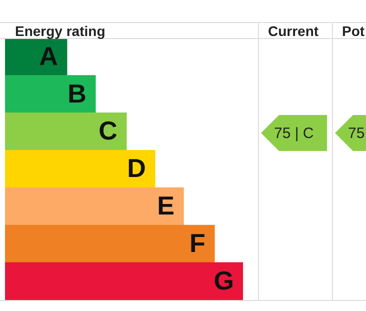 Image resolution: width=366 pixels, height=311 pixels. Describe the element at coordinates (136, 168) in the screenshot. I see `y-tick-label: D` at that location.